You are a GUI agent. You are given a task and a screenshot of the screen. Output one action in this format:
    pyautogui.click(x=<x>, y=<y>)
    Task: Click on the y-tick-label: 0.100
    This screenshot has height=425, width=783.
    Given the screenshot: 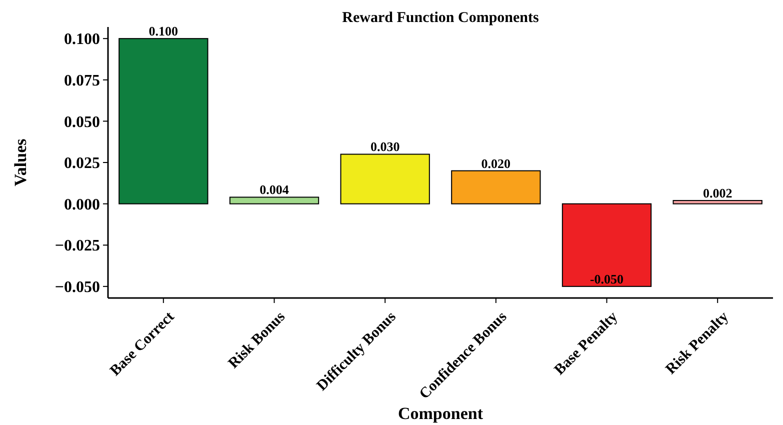 What is the action you would take?
    pyautogui.click(x=82, y=39)
    